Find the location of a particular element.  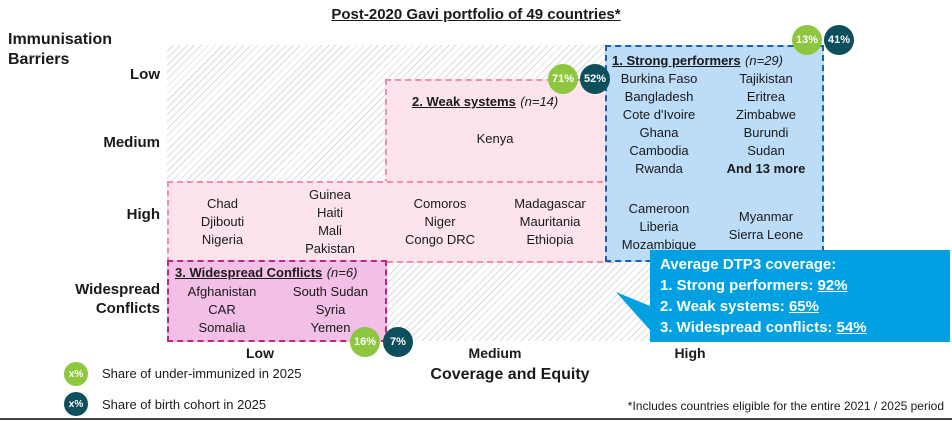

weak-birth-cohort-bubble: 52% is located at coordinates (595, 79).